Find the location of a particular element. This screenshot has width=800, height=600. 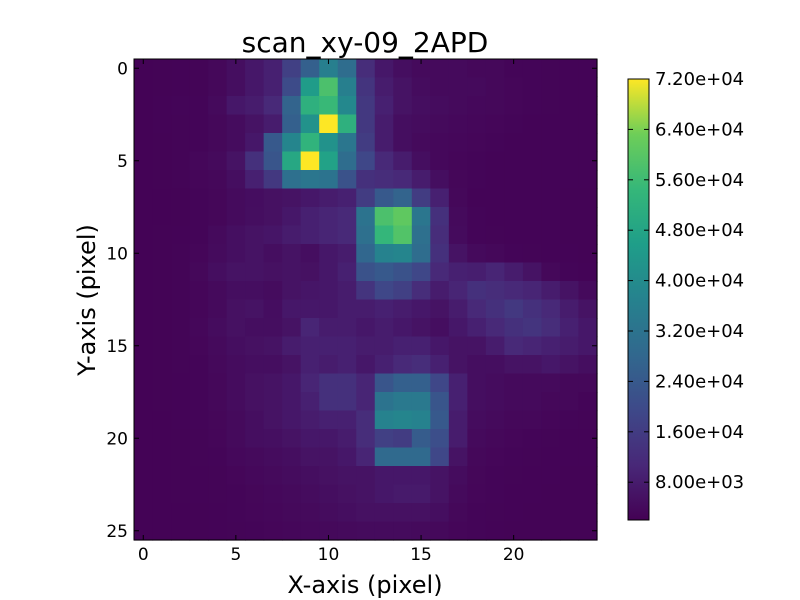

y-tick-label: 25 is located at coordinates (117, 532).